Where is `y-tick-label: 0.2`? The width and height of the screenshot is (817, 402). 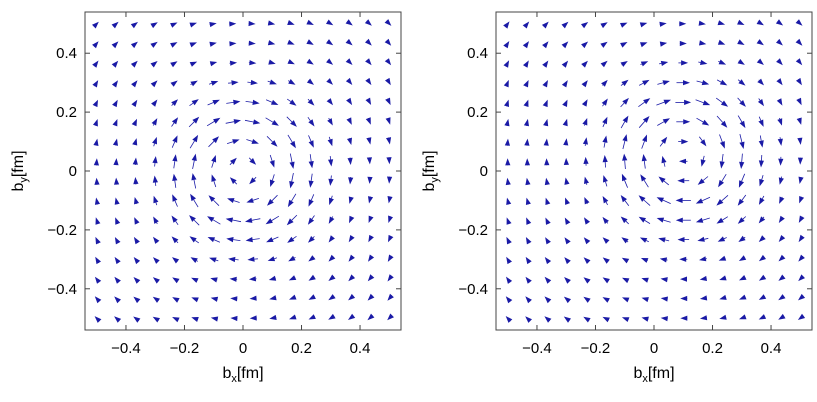
y-tick-label: 0.2 is located at coordinates (477, 112).